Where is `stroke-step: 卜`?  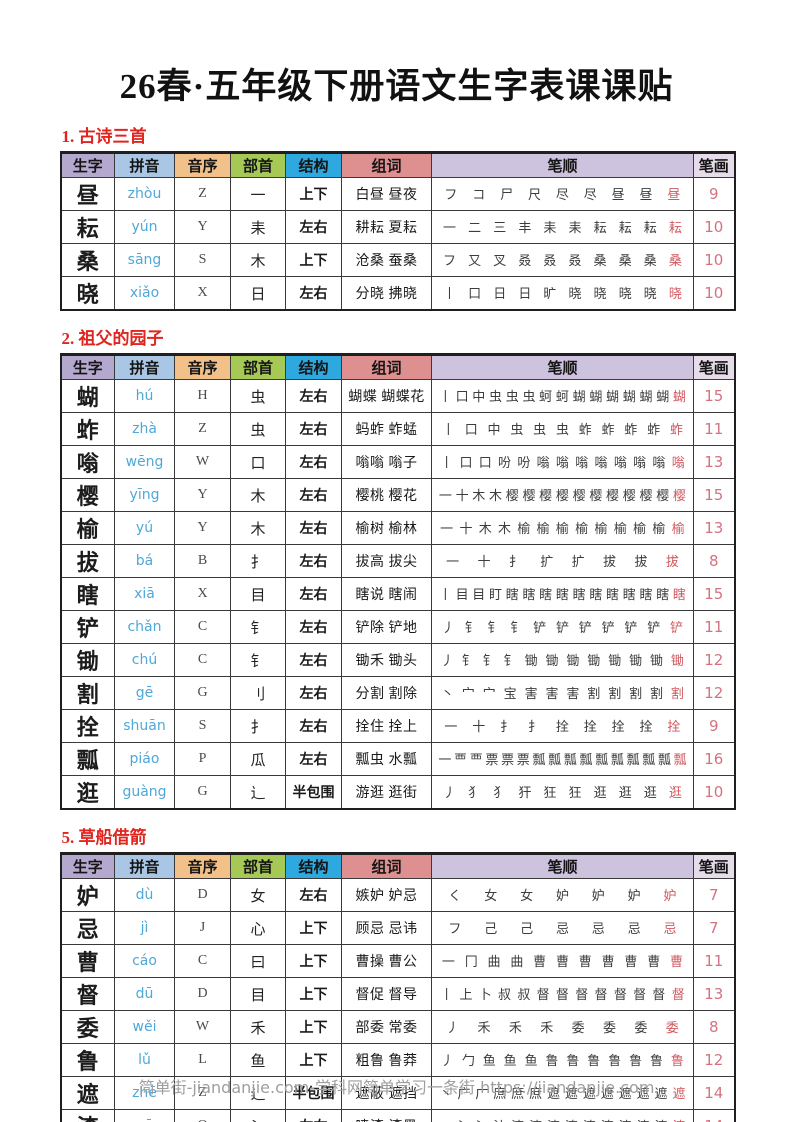 stroke-step: 卜 is located at coordinates (485, 994).